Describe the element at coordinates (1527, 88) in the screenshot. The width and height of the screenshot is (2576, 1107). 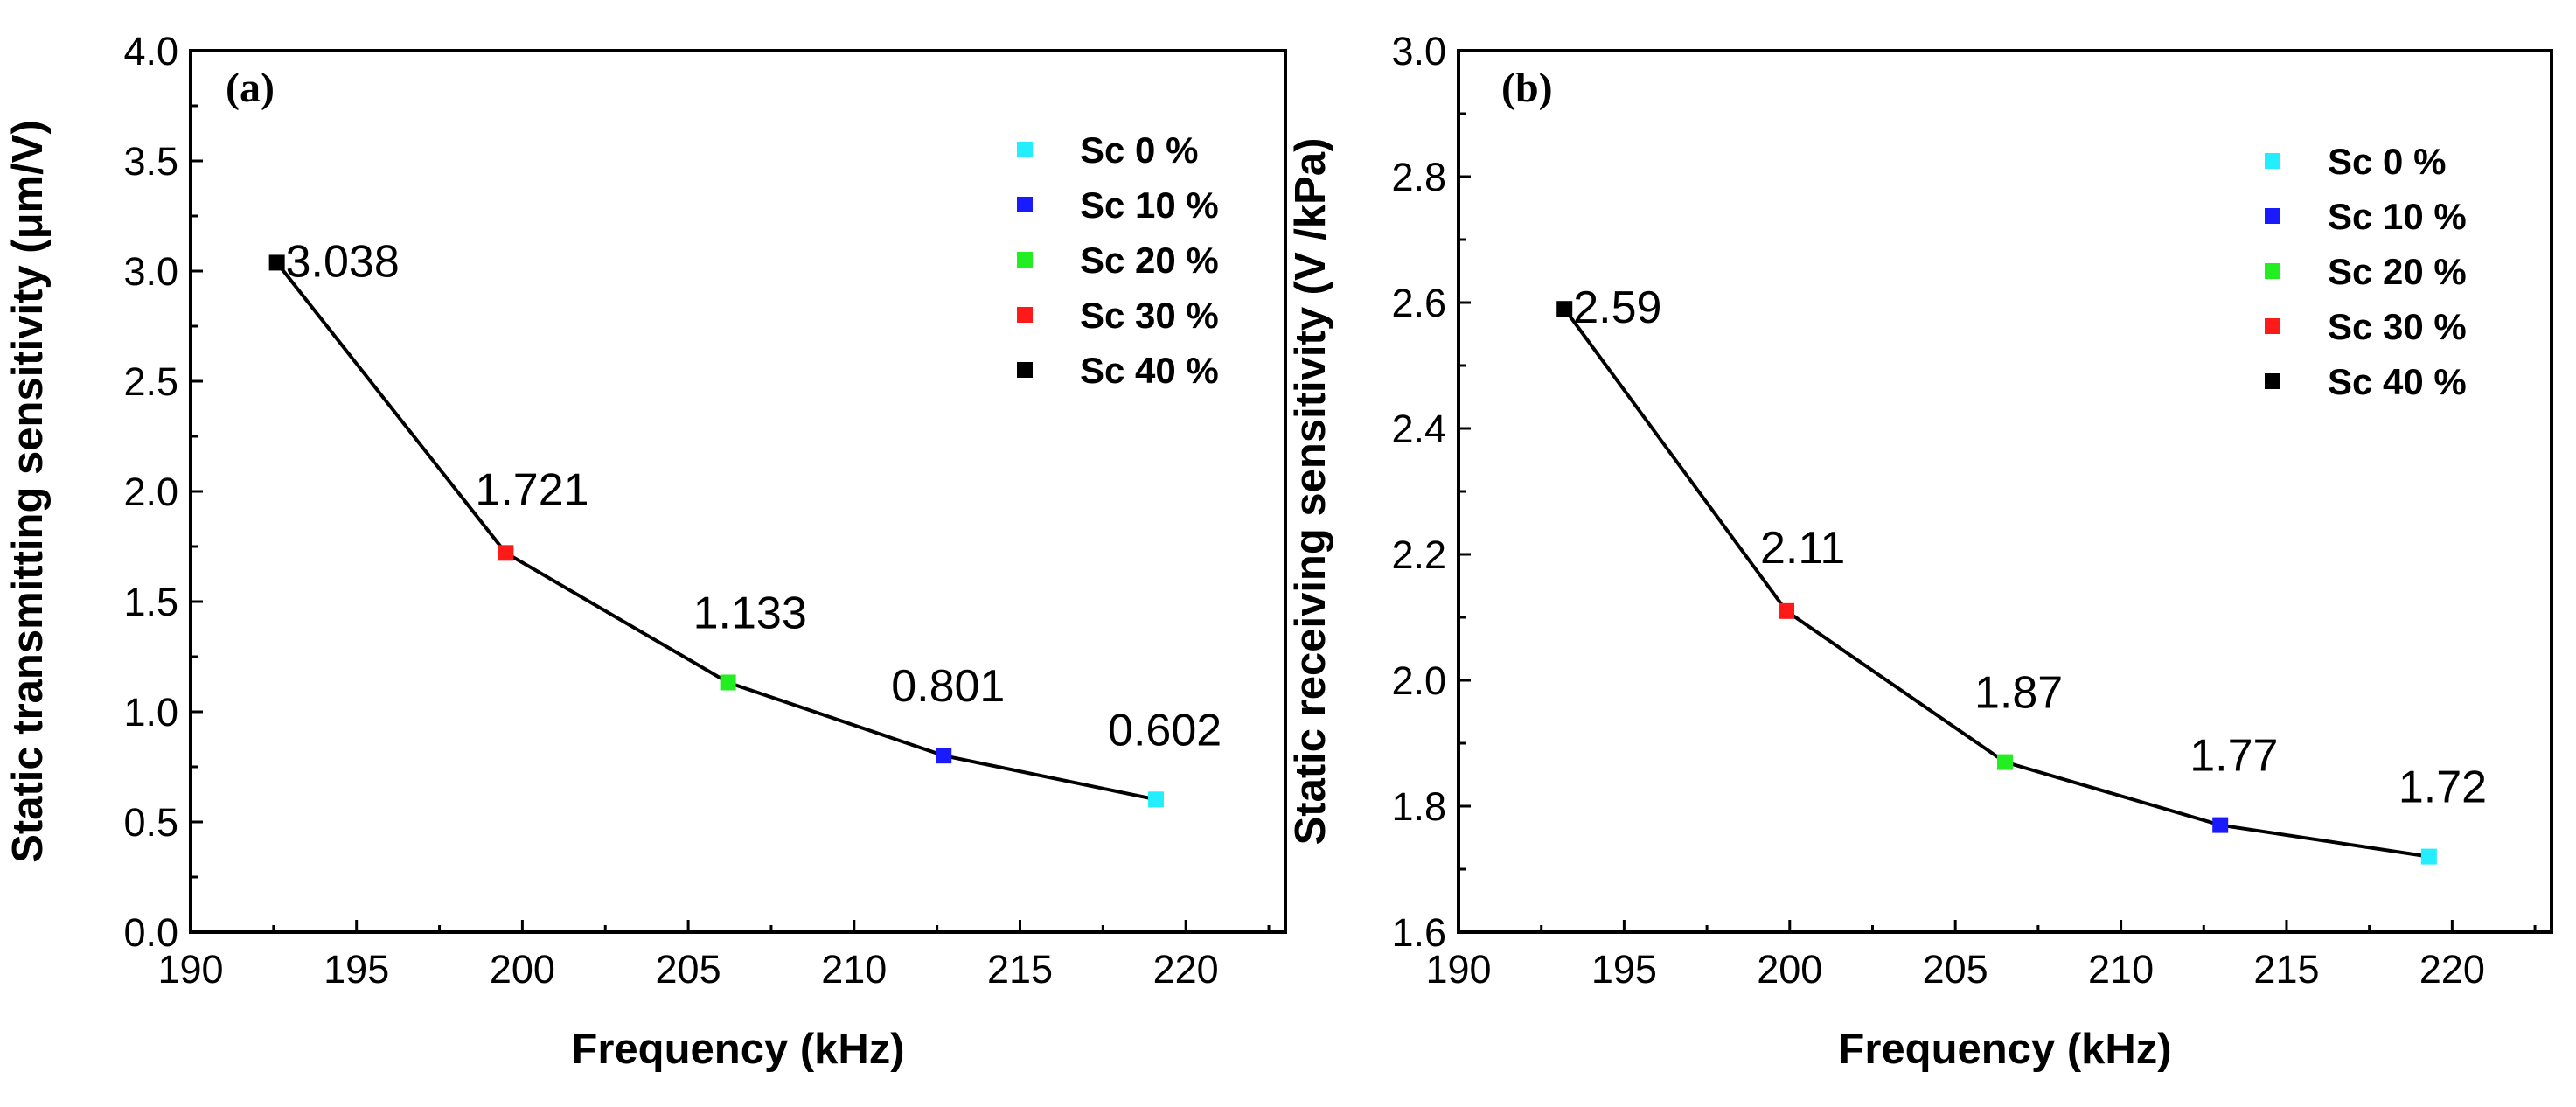
I see `panel-label: (b)` at that location.